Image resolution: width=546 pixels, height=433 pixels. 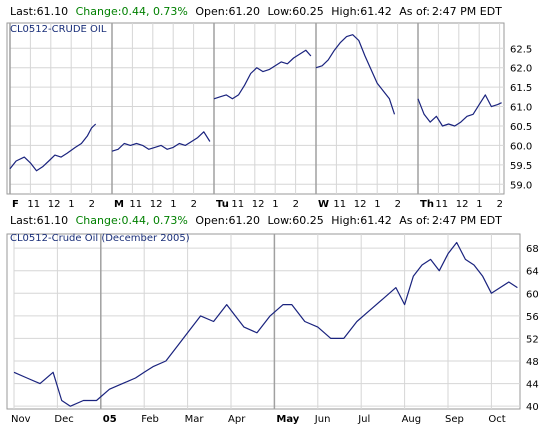 I want to click on y-tick-label: 64, so click(x=532, y=272).